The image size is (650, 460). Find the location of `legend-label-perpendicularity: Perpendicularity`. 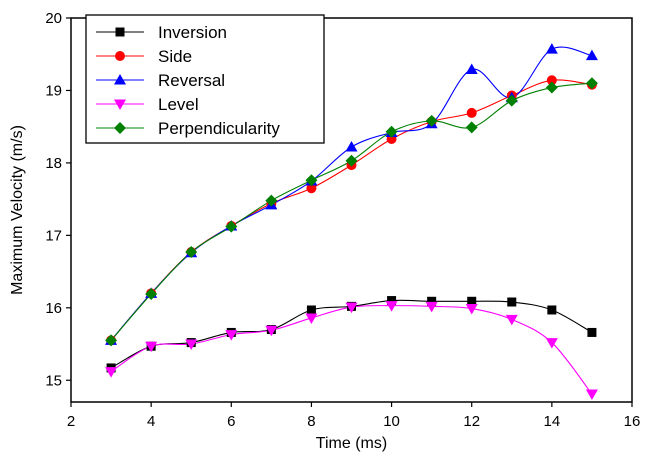

legend-label-perpendicularity: Perpendicularity is located at coordinates (219, 128).